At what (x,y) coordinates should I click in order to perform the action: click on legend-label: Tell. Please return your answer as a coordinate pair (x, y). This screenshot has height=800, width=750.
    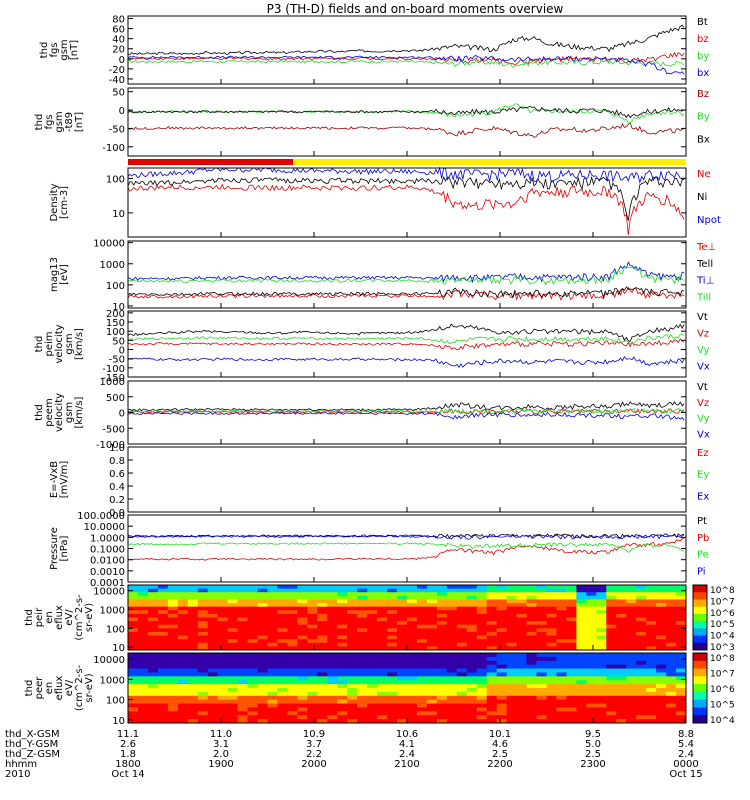
    Looking at the image, I should click on (704, 264).